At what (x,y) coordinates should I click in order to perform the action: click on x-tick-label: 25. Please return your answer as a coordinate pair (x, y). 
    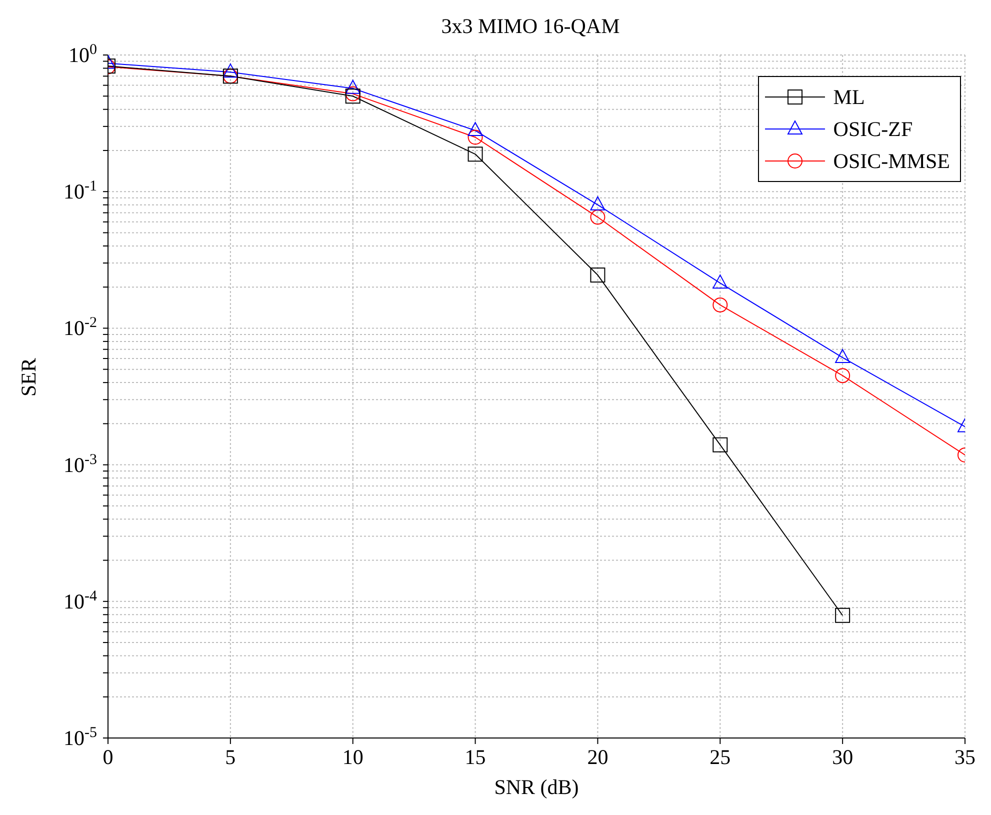
    Looking at the image, I should click on (720, 757).